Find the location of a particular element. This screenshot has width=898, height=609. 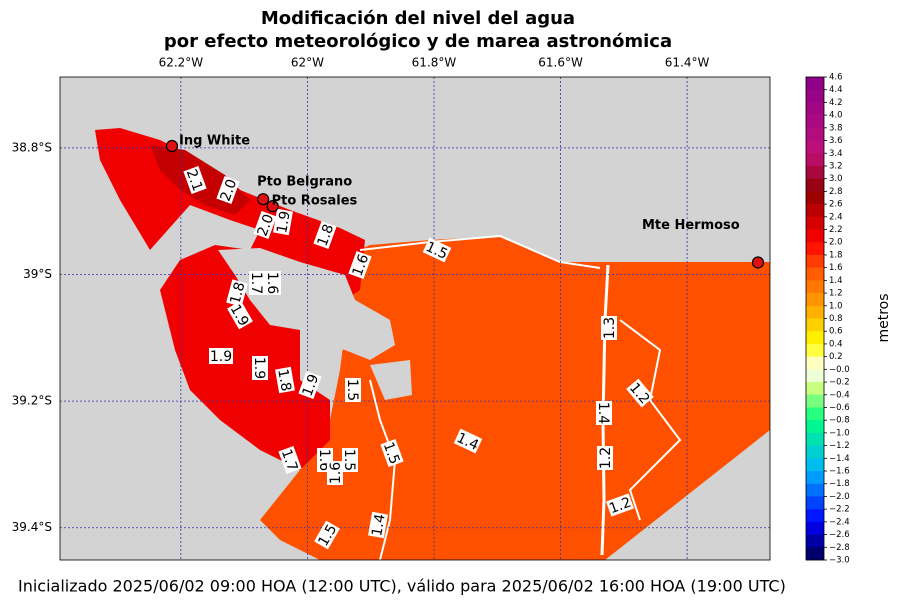

colorbar-tick-label: 0.8 is located at coordinates (836, 319).